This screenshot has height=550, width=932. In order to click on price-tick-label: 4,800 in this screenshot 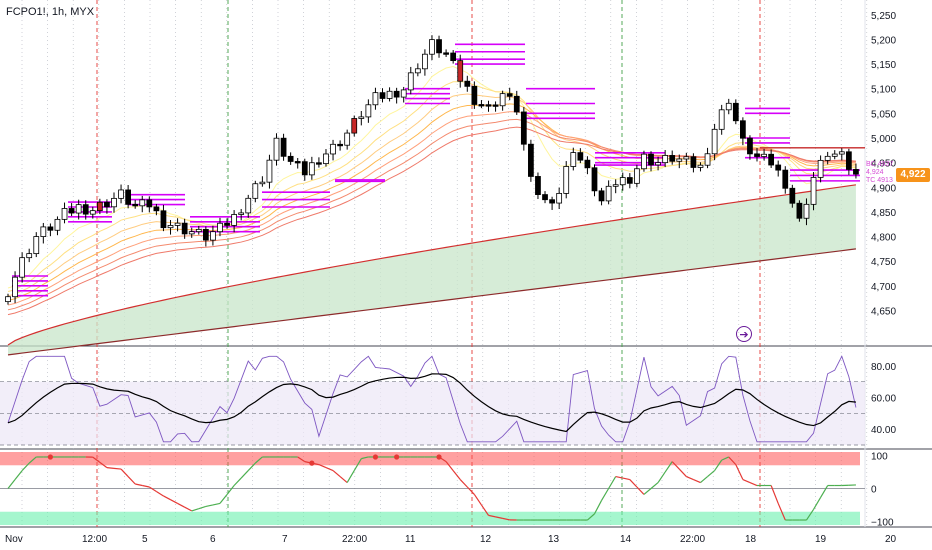, I will do `click(883, 238)`.